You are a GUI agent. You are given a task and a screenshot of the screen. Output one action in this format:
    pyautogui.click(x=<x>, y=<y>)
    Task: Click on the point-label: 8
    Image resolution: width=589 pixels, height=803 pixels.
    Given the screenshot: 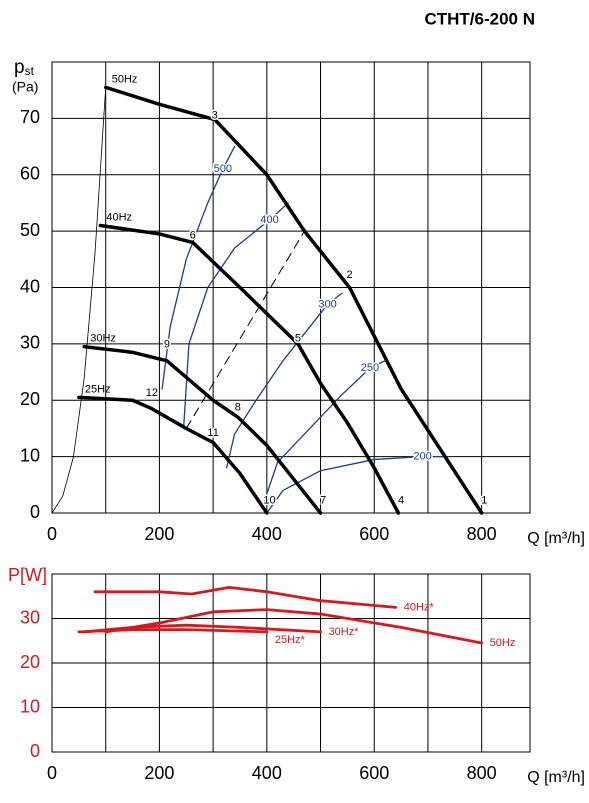 What is the action you would take?
    pyautogui.click(x=238, y=407)
    